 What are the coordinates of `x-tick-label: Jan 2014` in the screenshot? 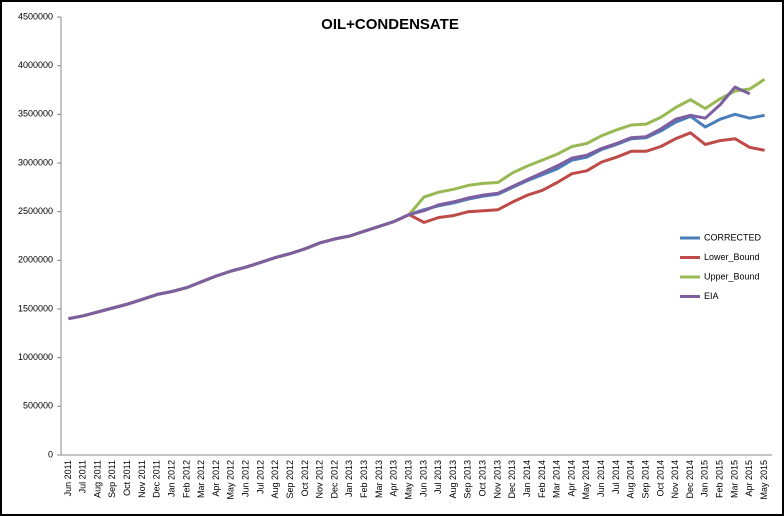 It's located at (527, 478).